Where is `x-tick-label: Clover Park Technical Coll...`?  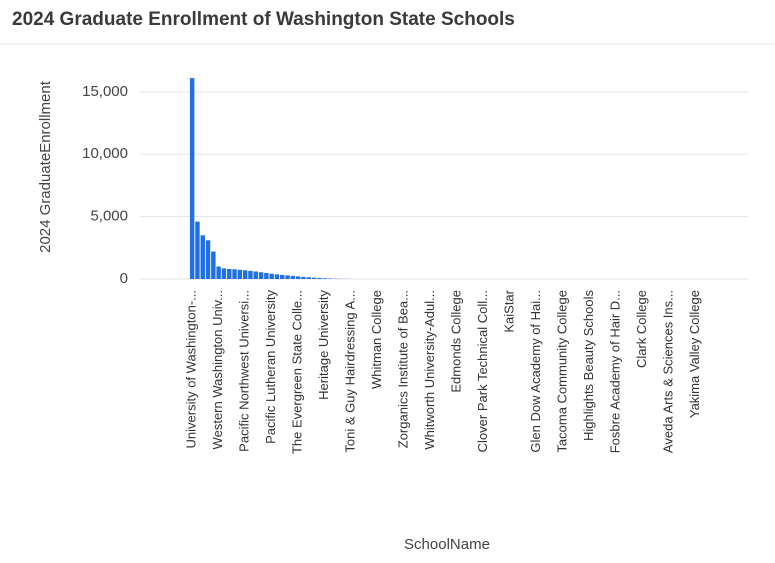
x-tick-label: Clover Park Technical Coll... is located at coordinates (482, 371).